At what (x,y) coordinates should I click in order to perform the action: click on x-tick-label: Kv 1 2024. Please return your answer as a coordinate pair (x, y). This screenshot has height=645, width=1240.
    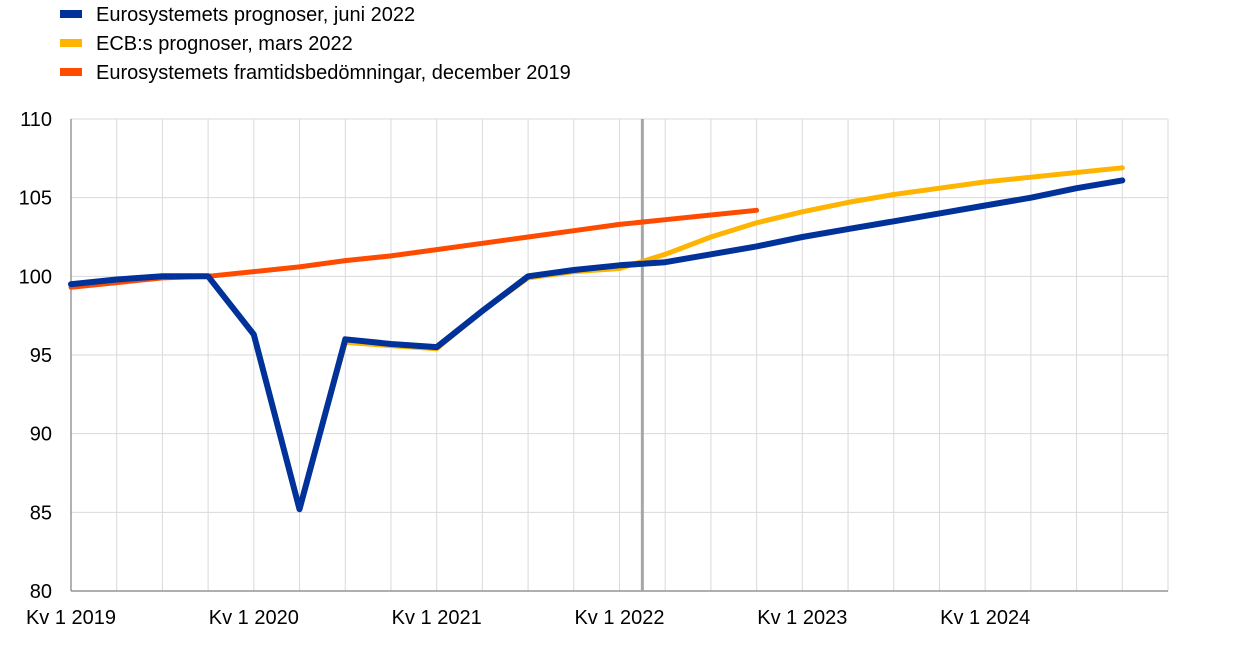
    Looking at the image, I should click on (985, 618).